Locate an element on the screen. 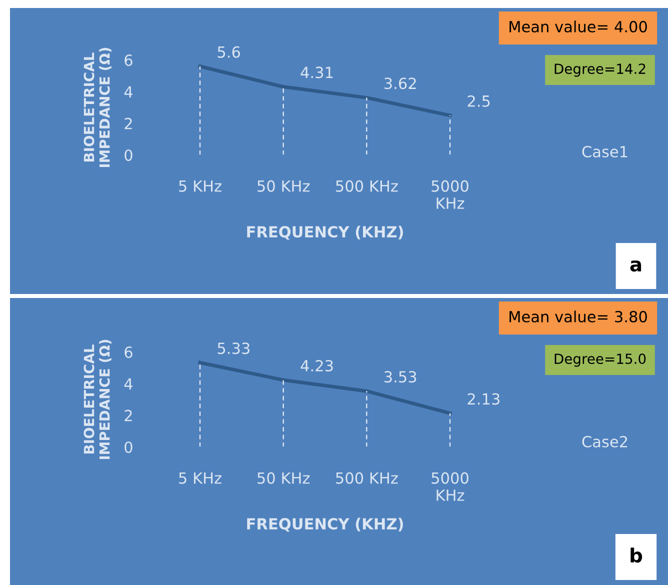  text: Degree=15.0 is located at coordinates (600, 360).